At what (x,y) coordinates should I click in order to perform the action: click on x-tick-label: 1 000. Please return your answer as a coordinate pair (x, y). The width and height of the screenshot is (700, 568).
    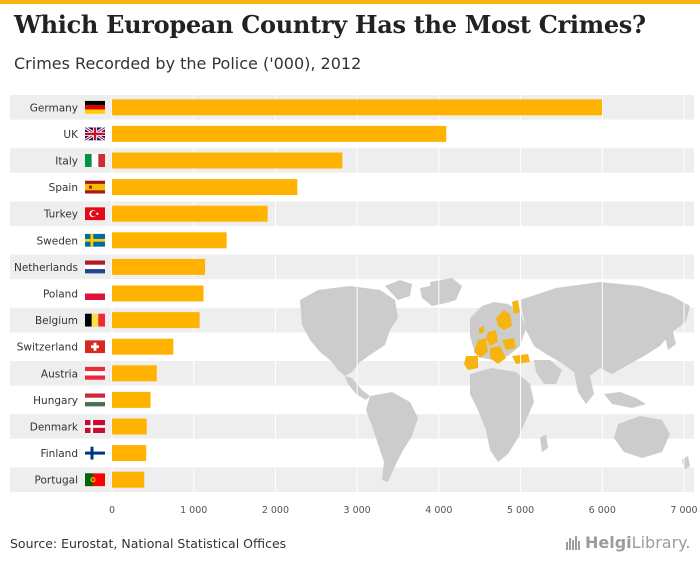
    Looking at the image, I should click on (193, 510).